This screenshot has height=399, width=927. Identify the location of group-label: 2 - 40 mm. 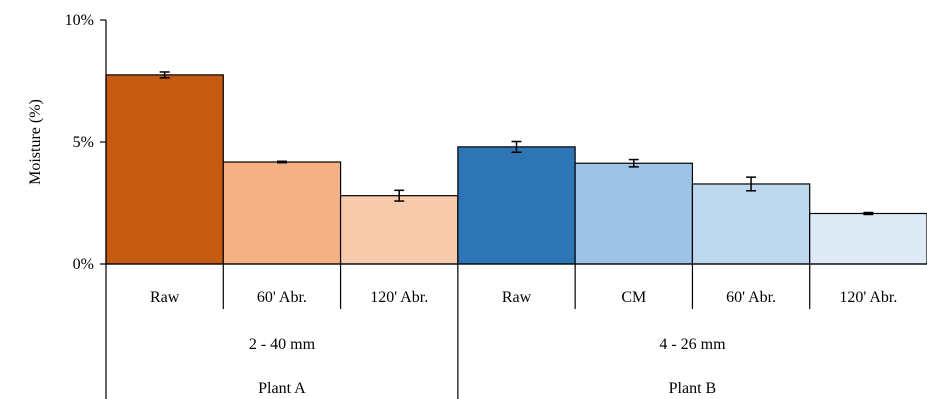
(282, 344).